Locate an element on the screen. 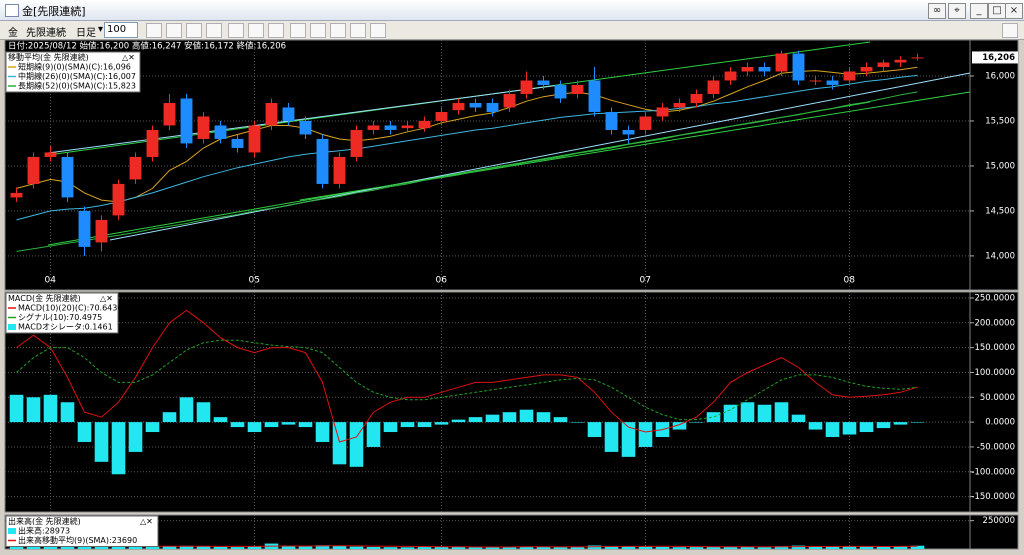  macd-line is located at coordinates (467, 380).